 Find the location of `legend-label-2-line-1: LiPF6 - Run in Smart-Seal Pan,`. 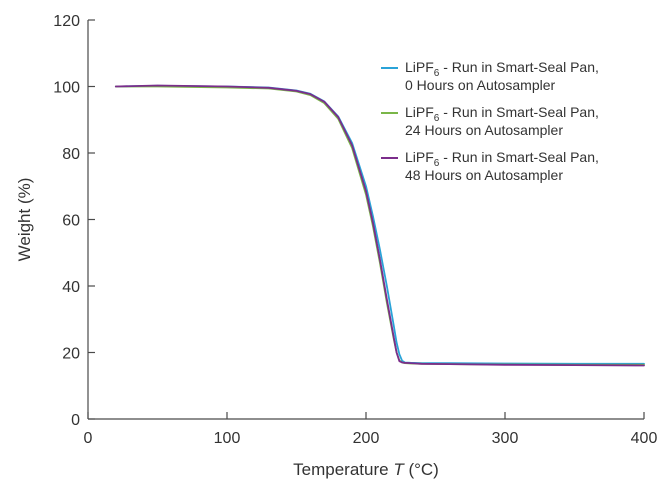

legend-label-2-line-1: LiPF6 - Run in Smart-Seal Pan, is located at coordinates (502, 159).